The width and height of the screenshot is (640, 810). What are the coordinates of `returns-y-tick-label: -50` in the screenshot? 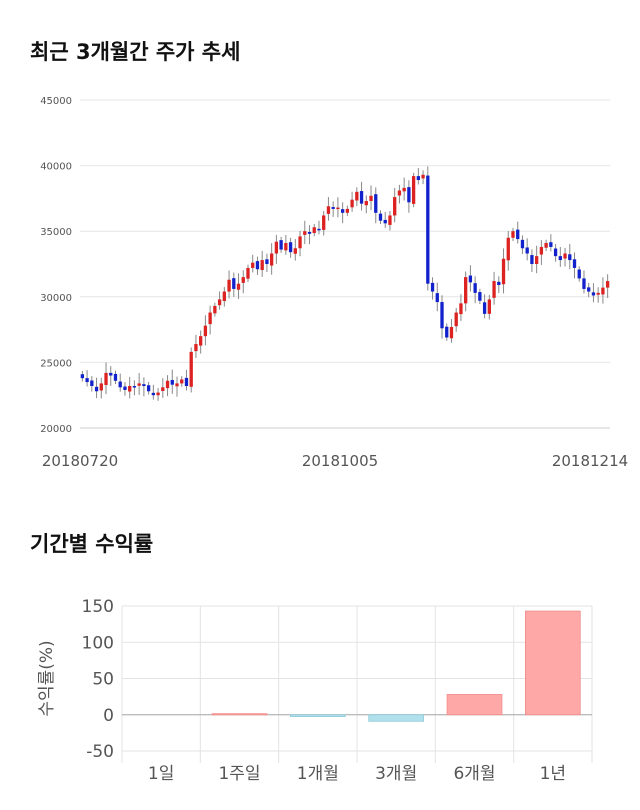 It's located at (100, 752).